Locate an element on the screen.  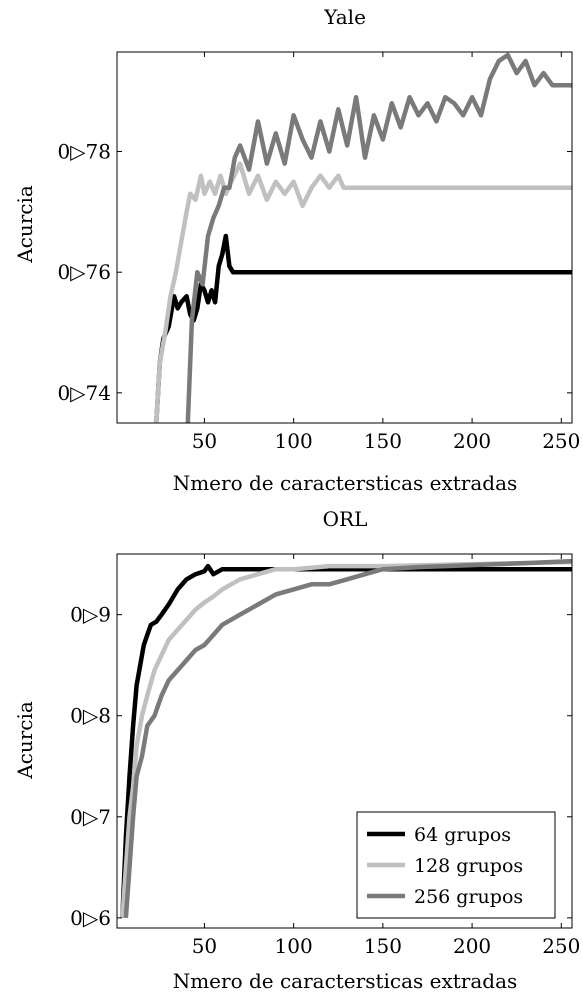
yale-x-tick-label: 200 is located at coordinates (472, 441).